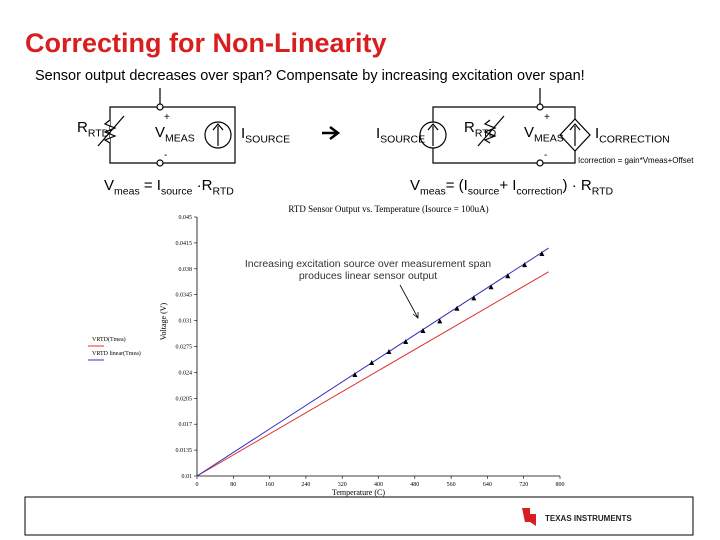 The image size is (720, 540). Describe the element at coordinates (184, 451) in the screenshot. I see `y-tick-label: 0.0135` at that location.